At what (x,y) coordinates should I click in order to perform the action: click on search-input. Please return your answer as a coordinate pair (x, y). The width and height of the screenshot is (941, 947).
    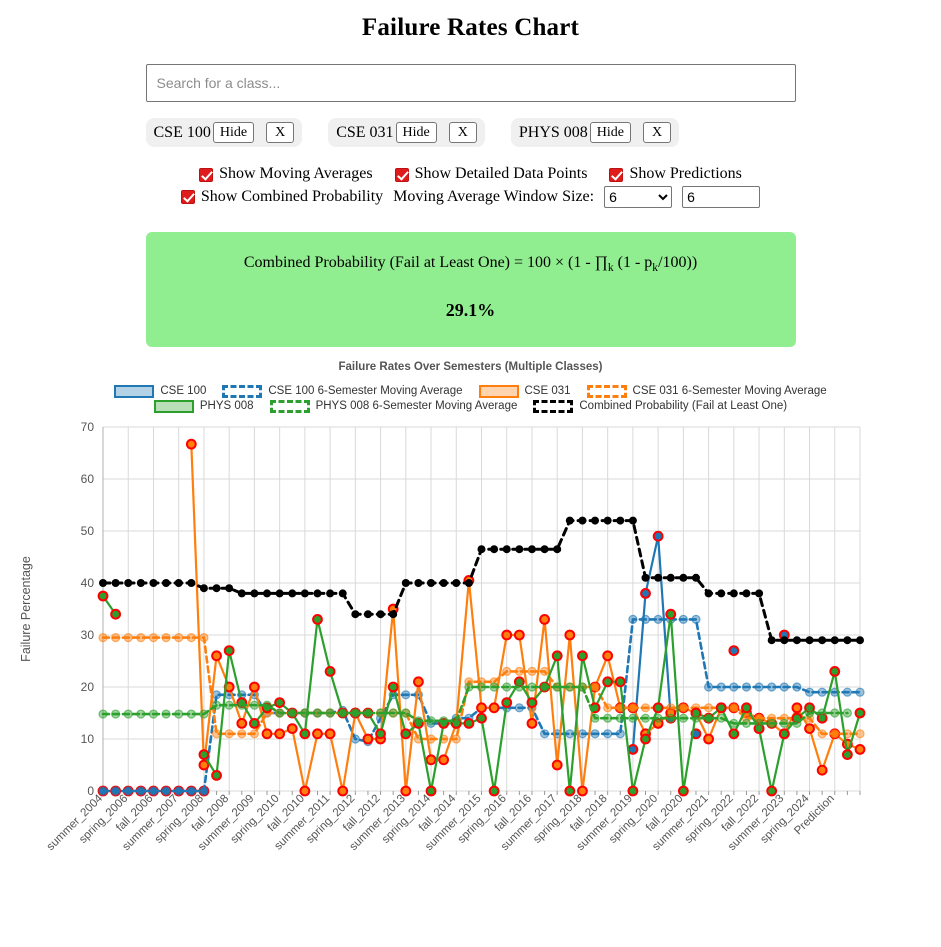
    Looking at the image, I should click on (470, 83).